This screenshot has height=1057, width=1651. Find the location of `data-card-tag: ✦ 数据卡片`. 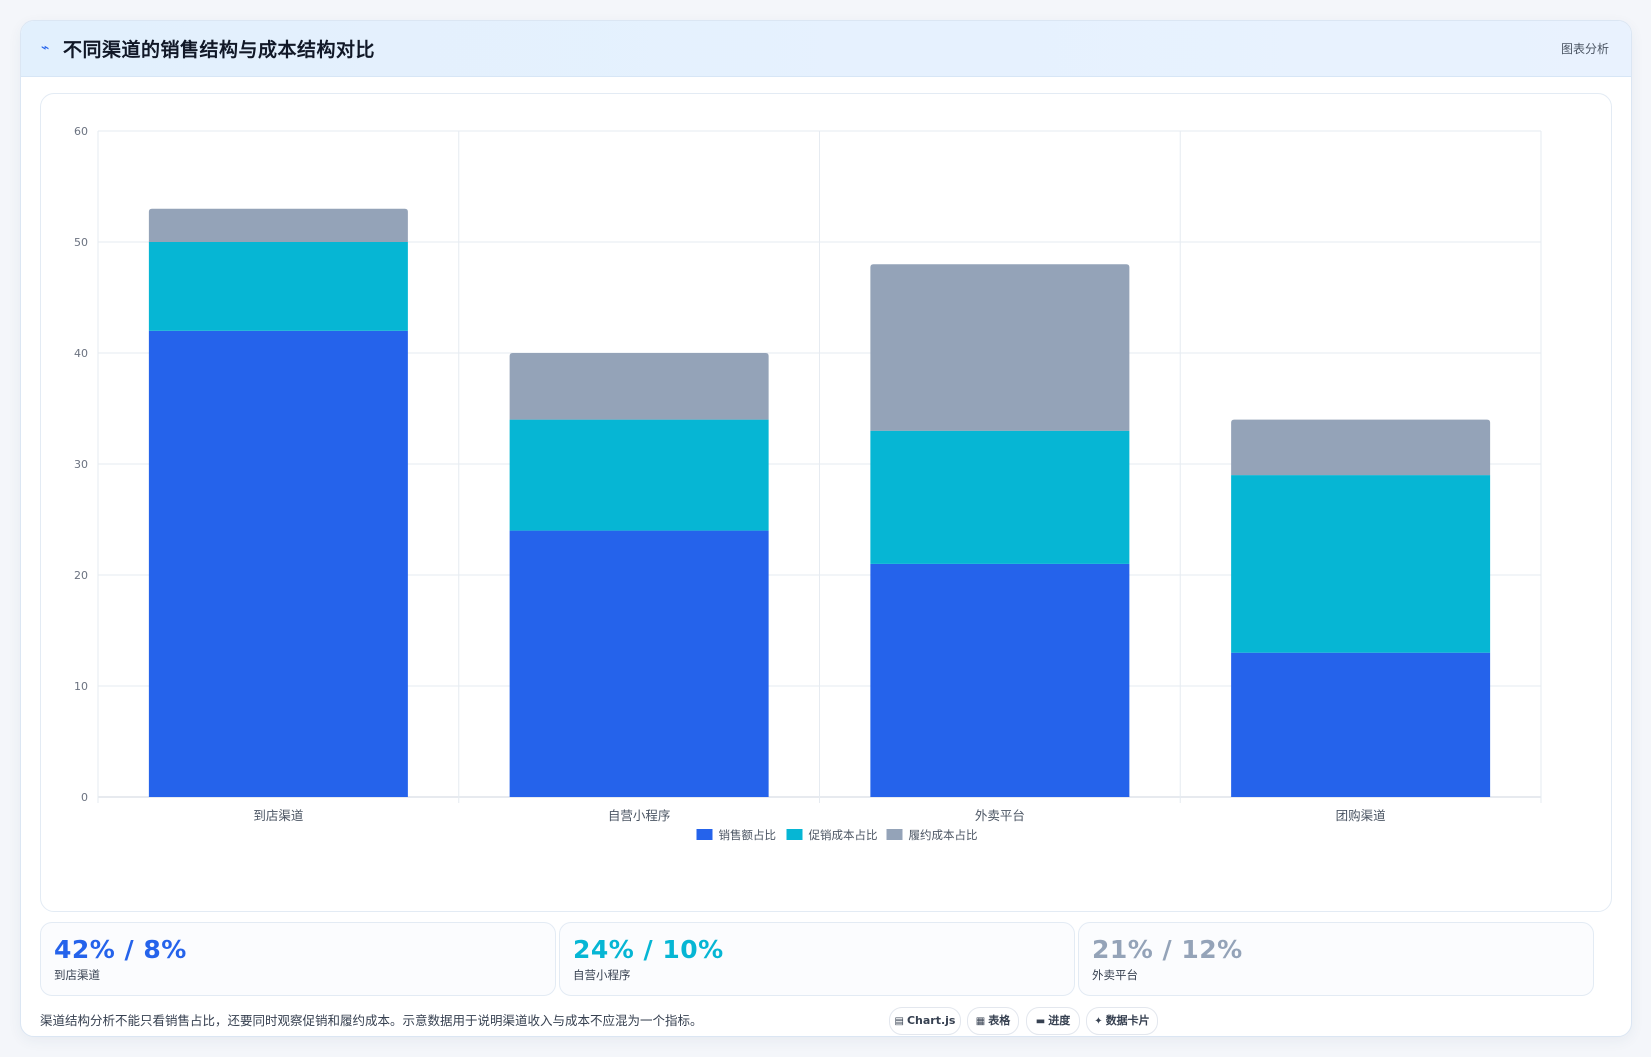

data-card-tag: ✦ 数据卡片 is located at coordinates (1122, 1021).